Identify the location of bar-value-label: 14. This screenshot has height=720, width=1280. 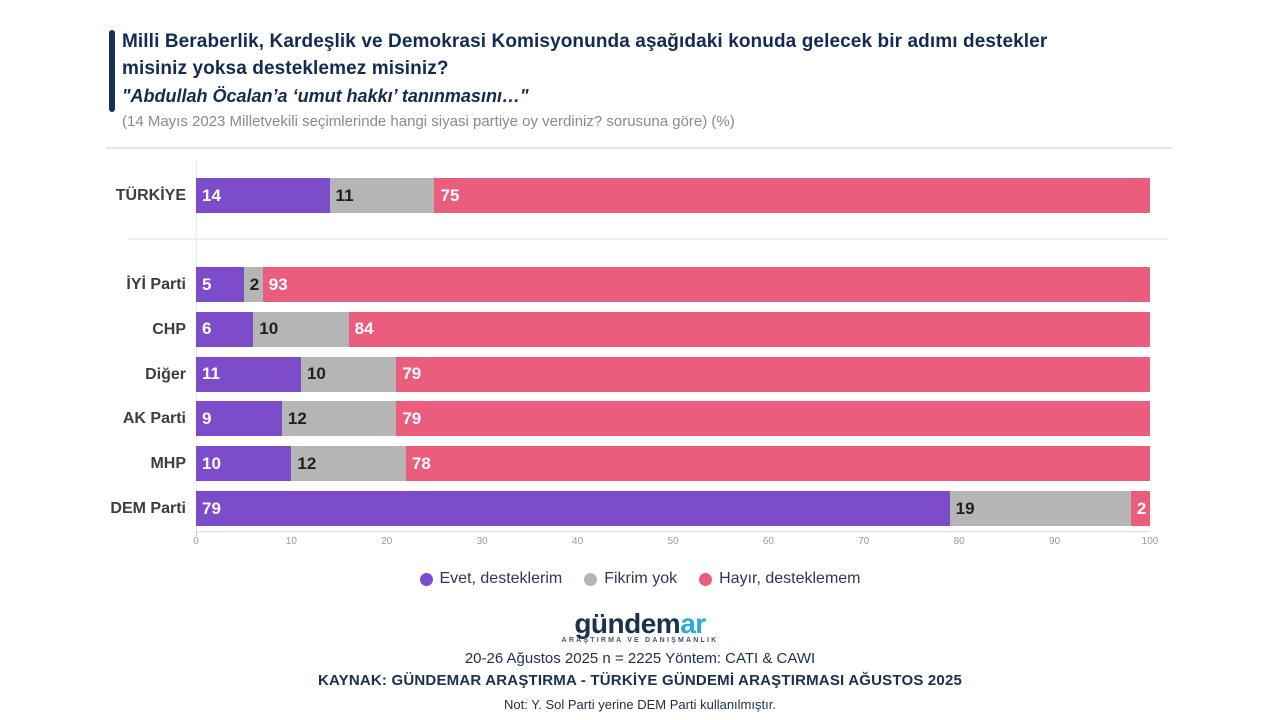
(211, 195).